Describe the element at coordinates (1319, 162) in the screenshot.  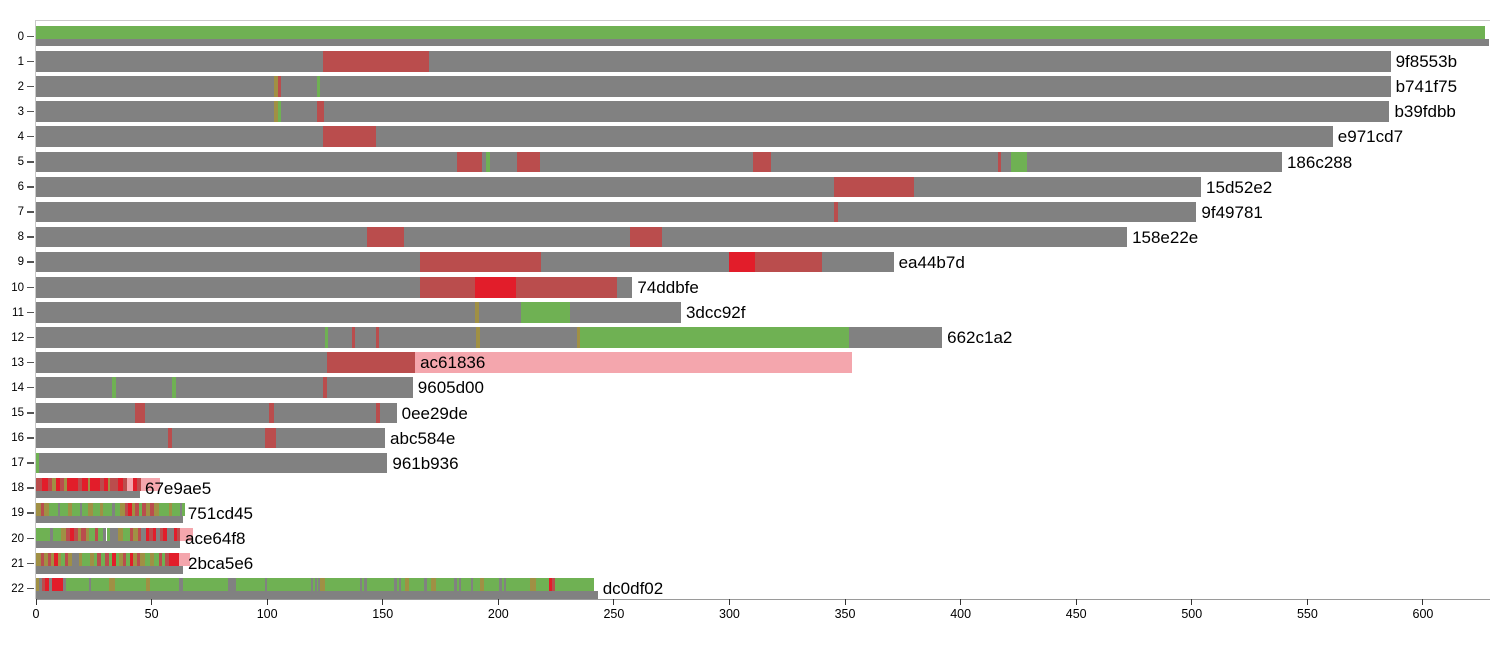
I see `read-id-label: 186c288` at that location.